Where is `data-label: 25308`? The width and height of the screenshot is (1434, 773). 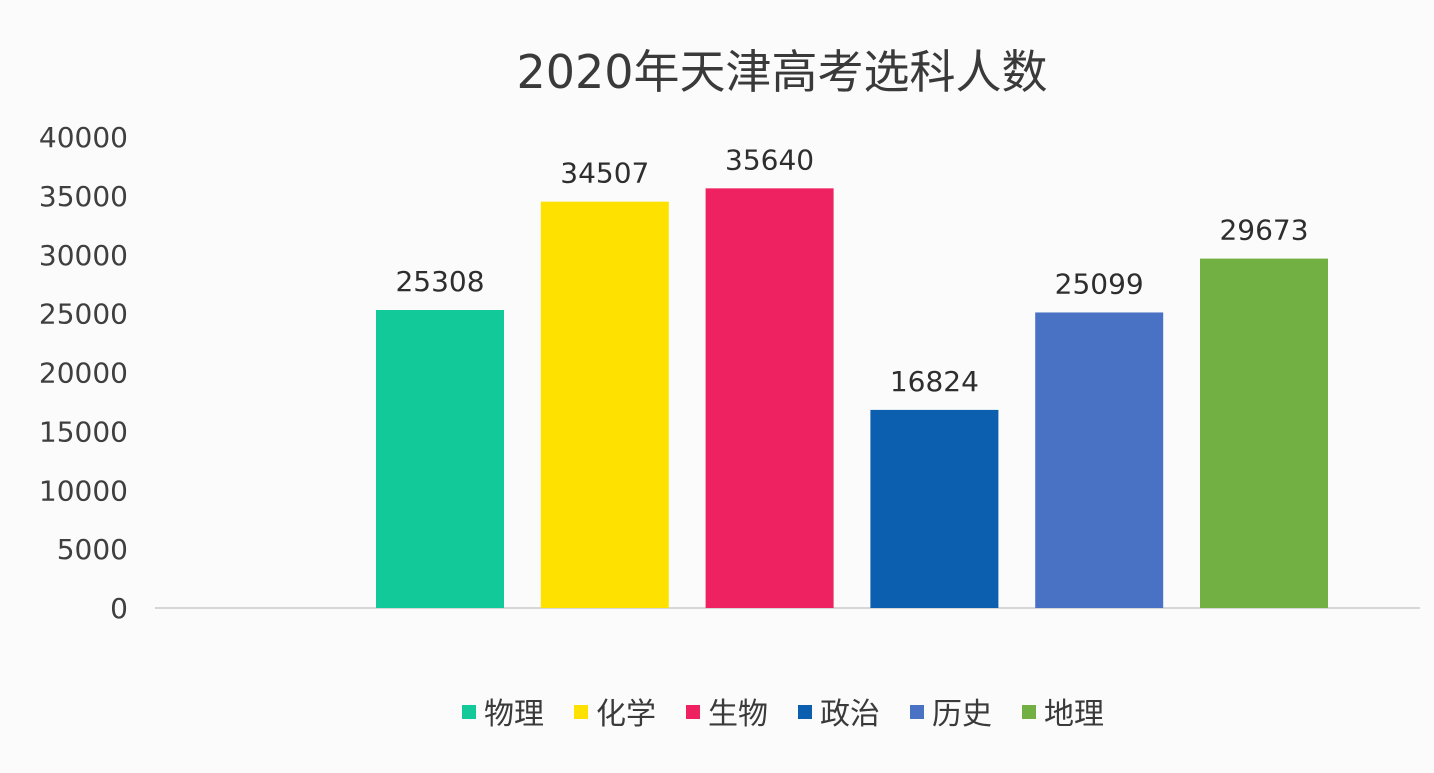
data-label: 25308 is located at coordinates (439, 281).